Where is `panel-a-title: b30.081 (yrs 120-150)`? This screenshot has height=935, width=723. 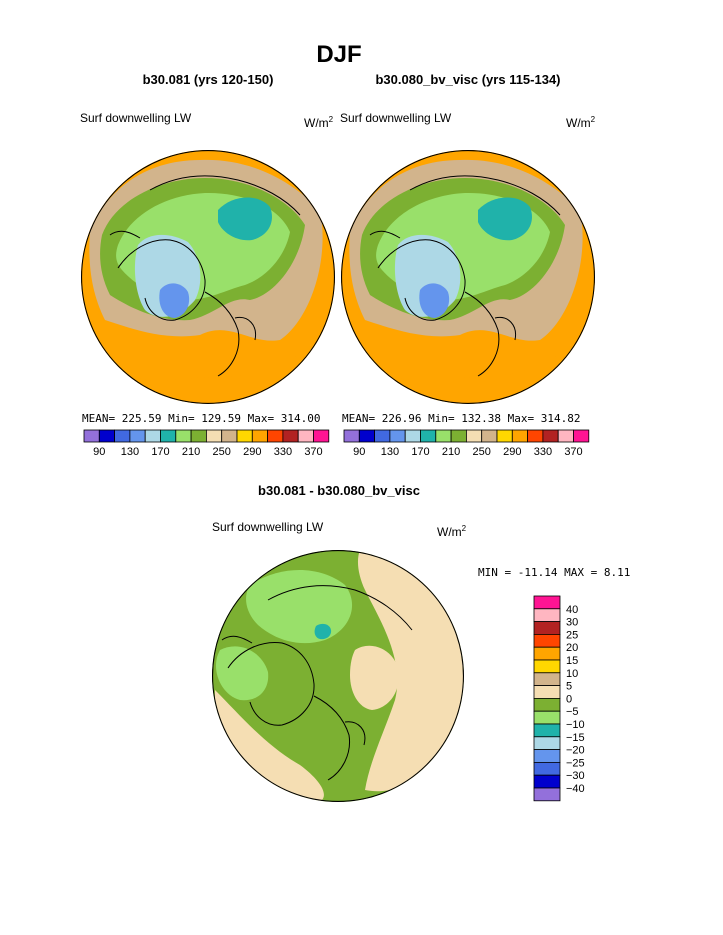 panel-a-title: b30.081 (yrs 120-150) is located at coordinates (208, 79).